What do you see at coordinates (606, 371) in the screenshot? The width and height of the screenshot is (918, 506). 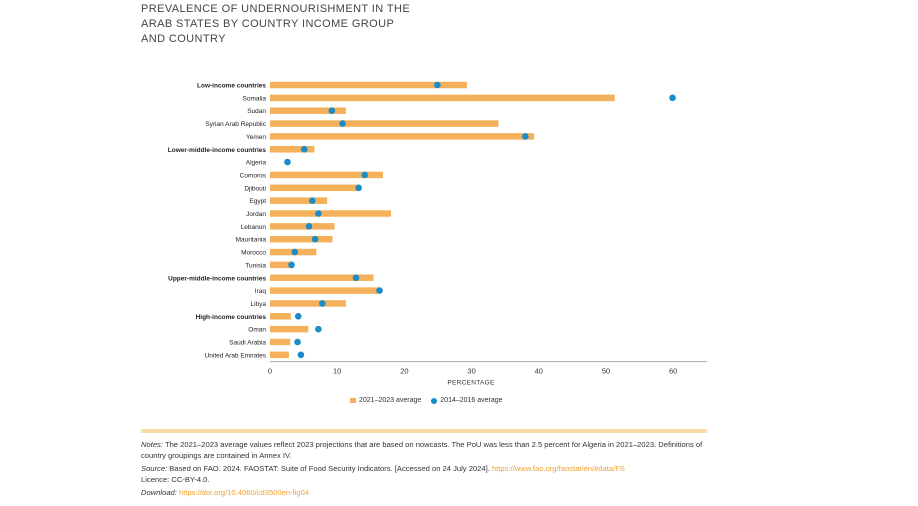 I see `x-tick-label: 50` at bounding box center [606, 371].